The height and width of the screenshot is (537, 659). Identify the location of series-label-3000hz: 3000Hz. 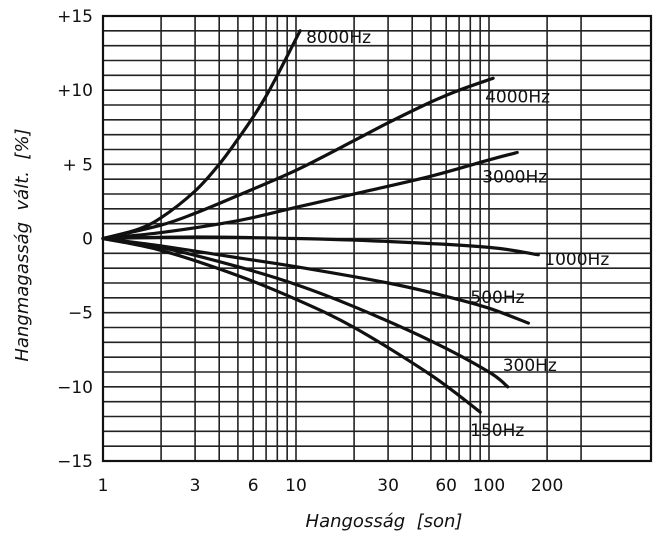
(514, 177).